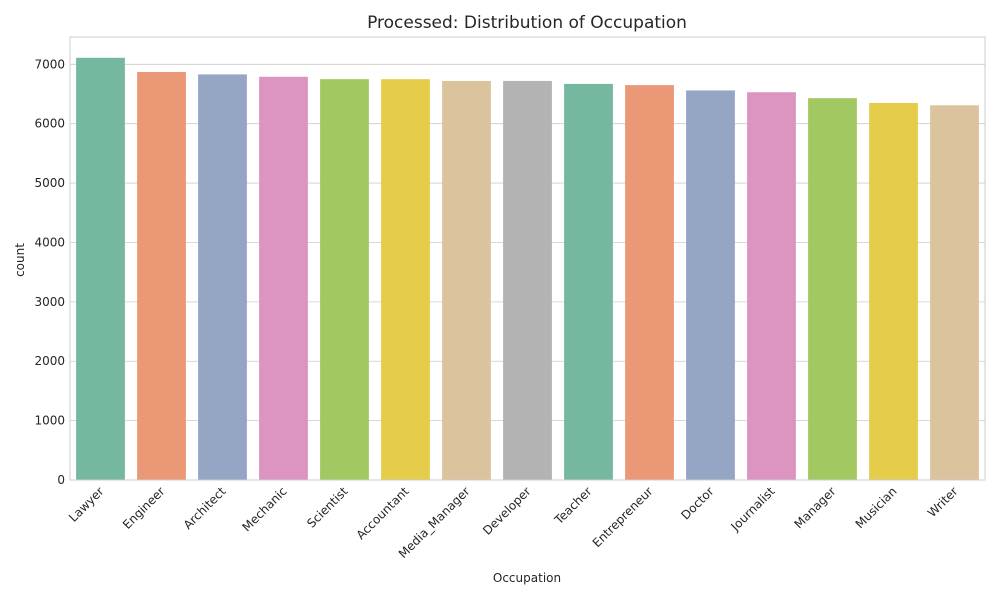 Image resolution: width=1000 pixels, height=604 pixels. Describe the element at coordinates (383, 513) in the screenshot. I see `x-tick-label: Accountant` at that location.